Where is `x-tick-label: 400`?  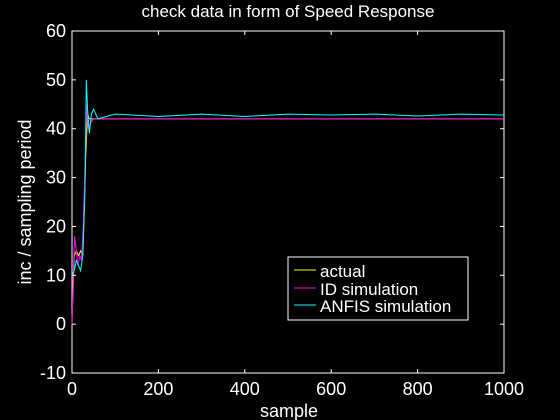
x-tick-label: 400 is located at coordinates (245, 389).